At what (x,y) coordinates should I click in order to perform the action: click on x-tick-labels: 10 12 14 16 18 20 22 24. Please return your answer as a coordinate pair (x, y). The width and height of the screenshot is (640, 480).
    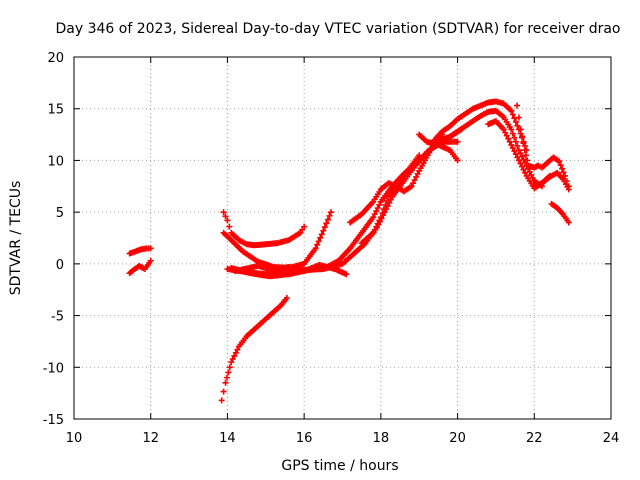
    Looking at the image, I should click on (343, 438).